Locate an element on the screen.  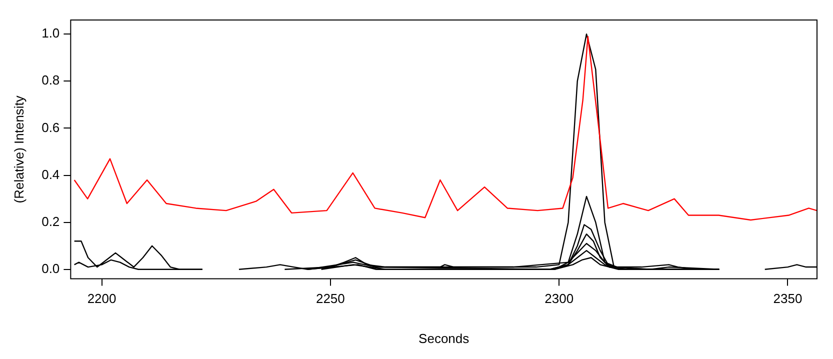
y-tick-label: 0.2 is located at coordinates (51, 221).